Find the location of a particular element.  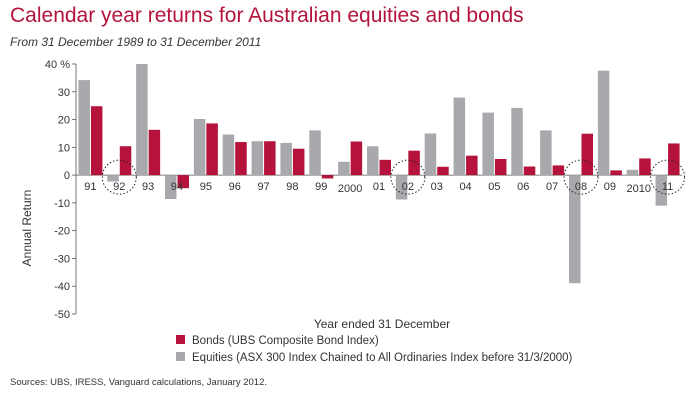

x-tick-label: 97 is located at coordinates (263, 187).